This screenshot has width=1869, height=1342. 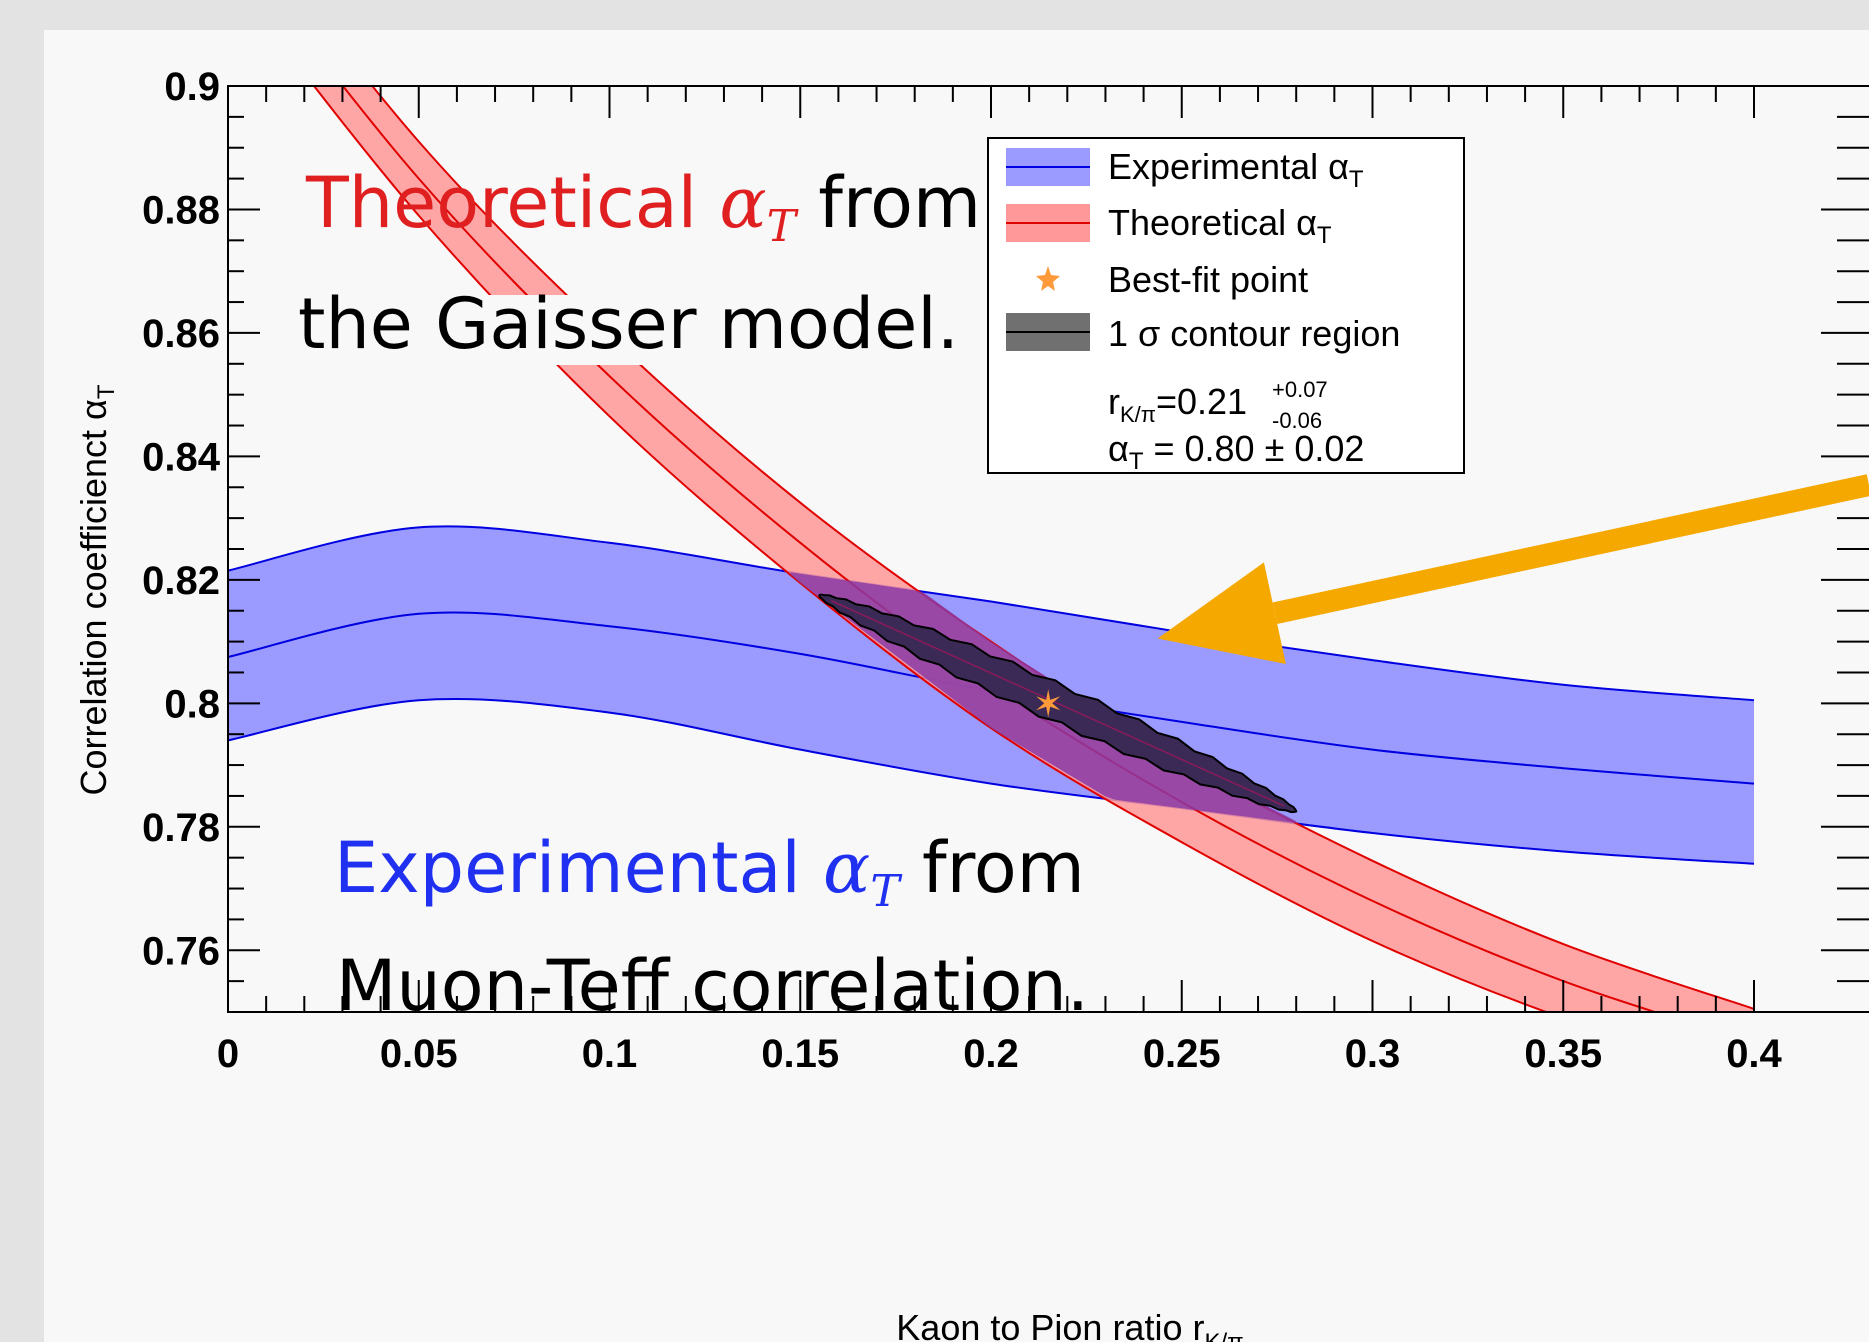 What do you see at coordinates (1373, 1054) in the screenshot?
I see `x-tick-label: 0.3` at bounding box center [1373, 1054].